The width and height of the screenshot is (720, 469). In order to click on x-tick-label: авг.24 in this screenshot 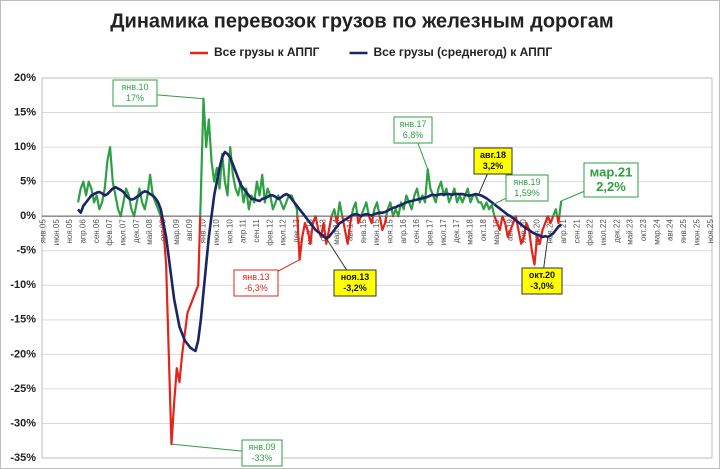, I will do `click(670, 230)`.